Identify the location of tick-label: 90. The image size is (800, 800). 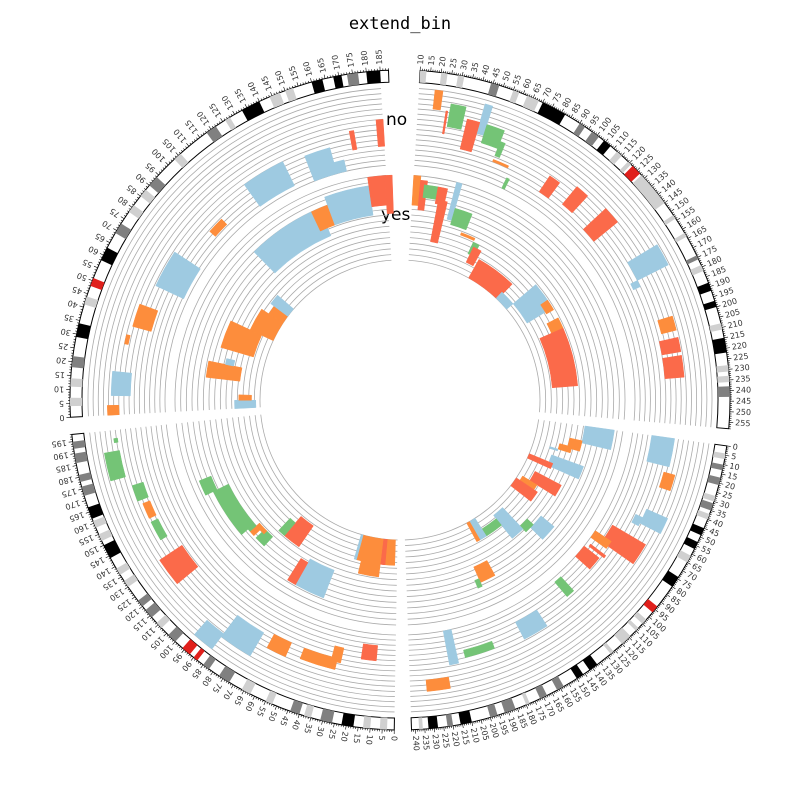
(141, 177).